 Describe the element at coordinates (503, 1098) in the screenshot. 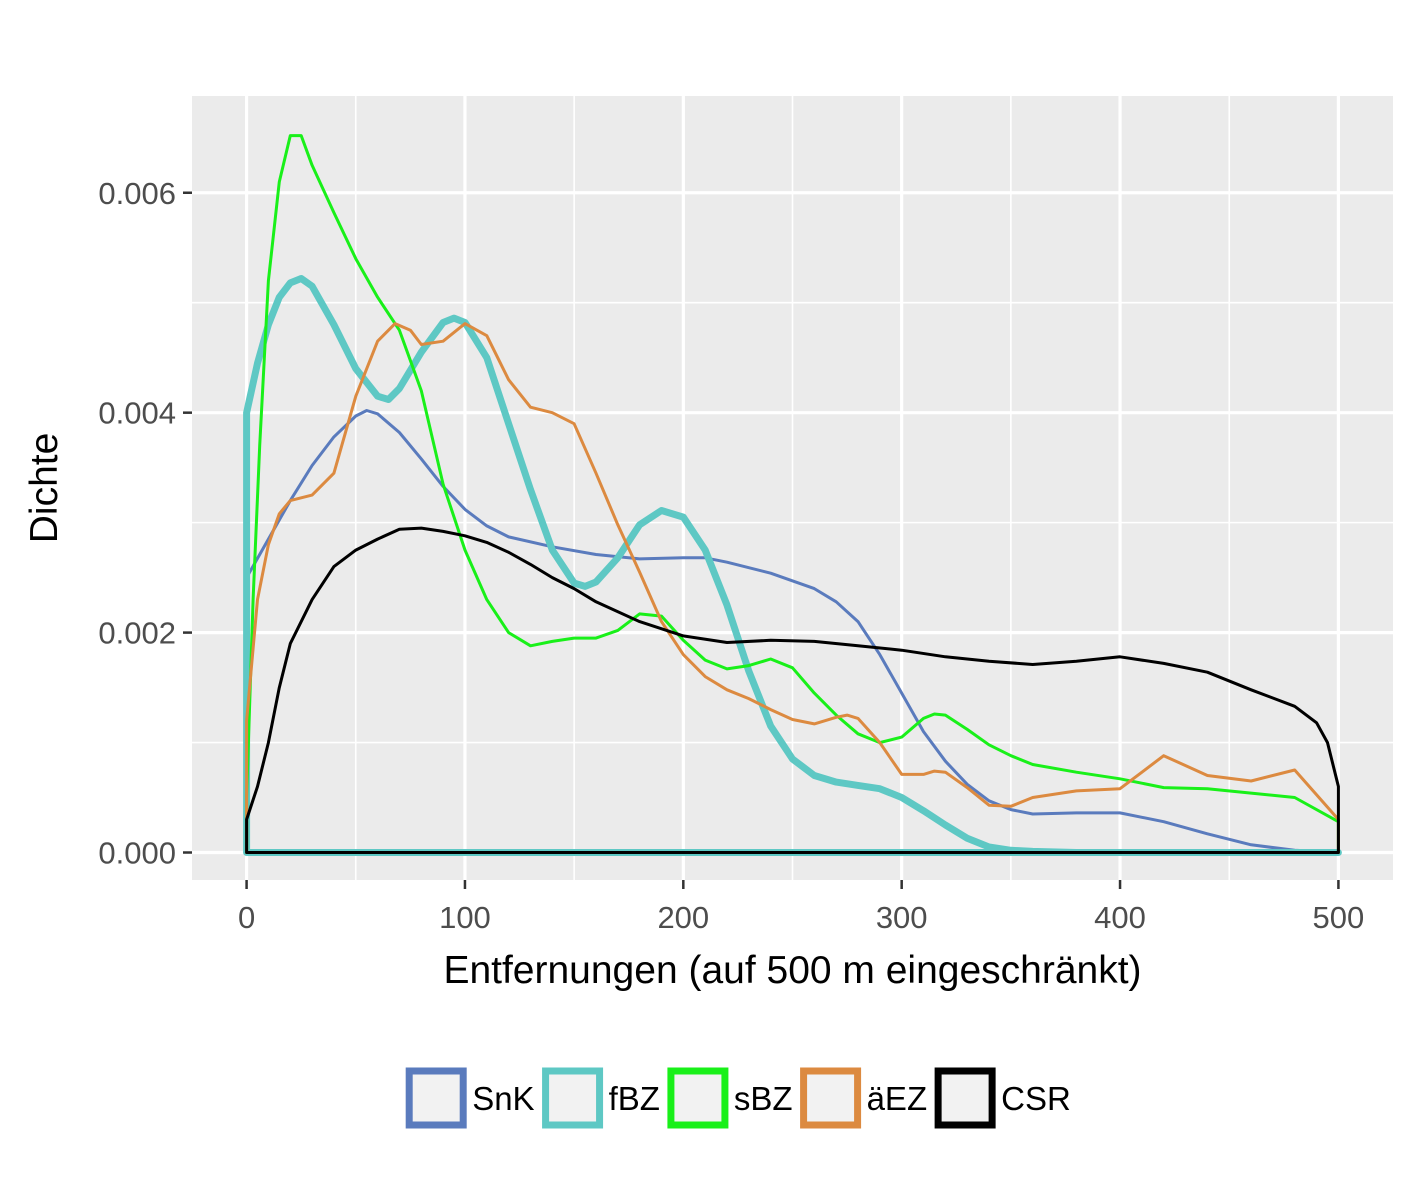

I see `legend-label: SnK` at that location.